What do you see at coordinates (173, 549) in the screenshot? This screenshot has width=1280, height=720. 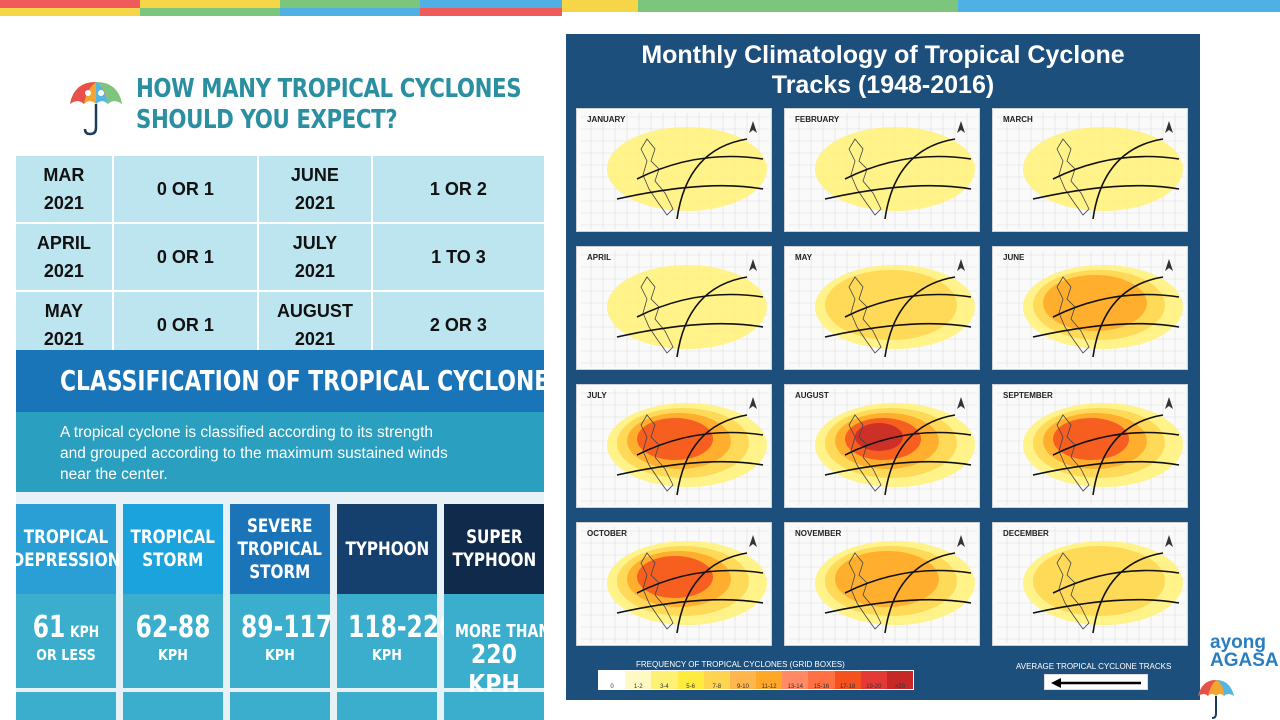 I see `category-name: TROPICAL STORM` at bounding box center [173, 549].